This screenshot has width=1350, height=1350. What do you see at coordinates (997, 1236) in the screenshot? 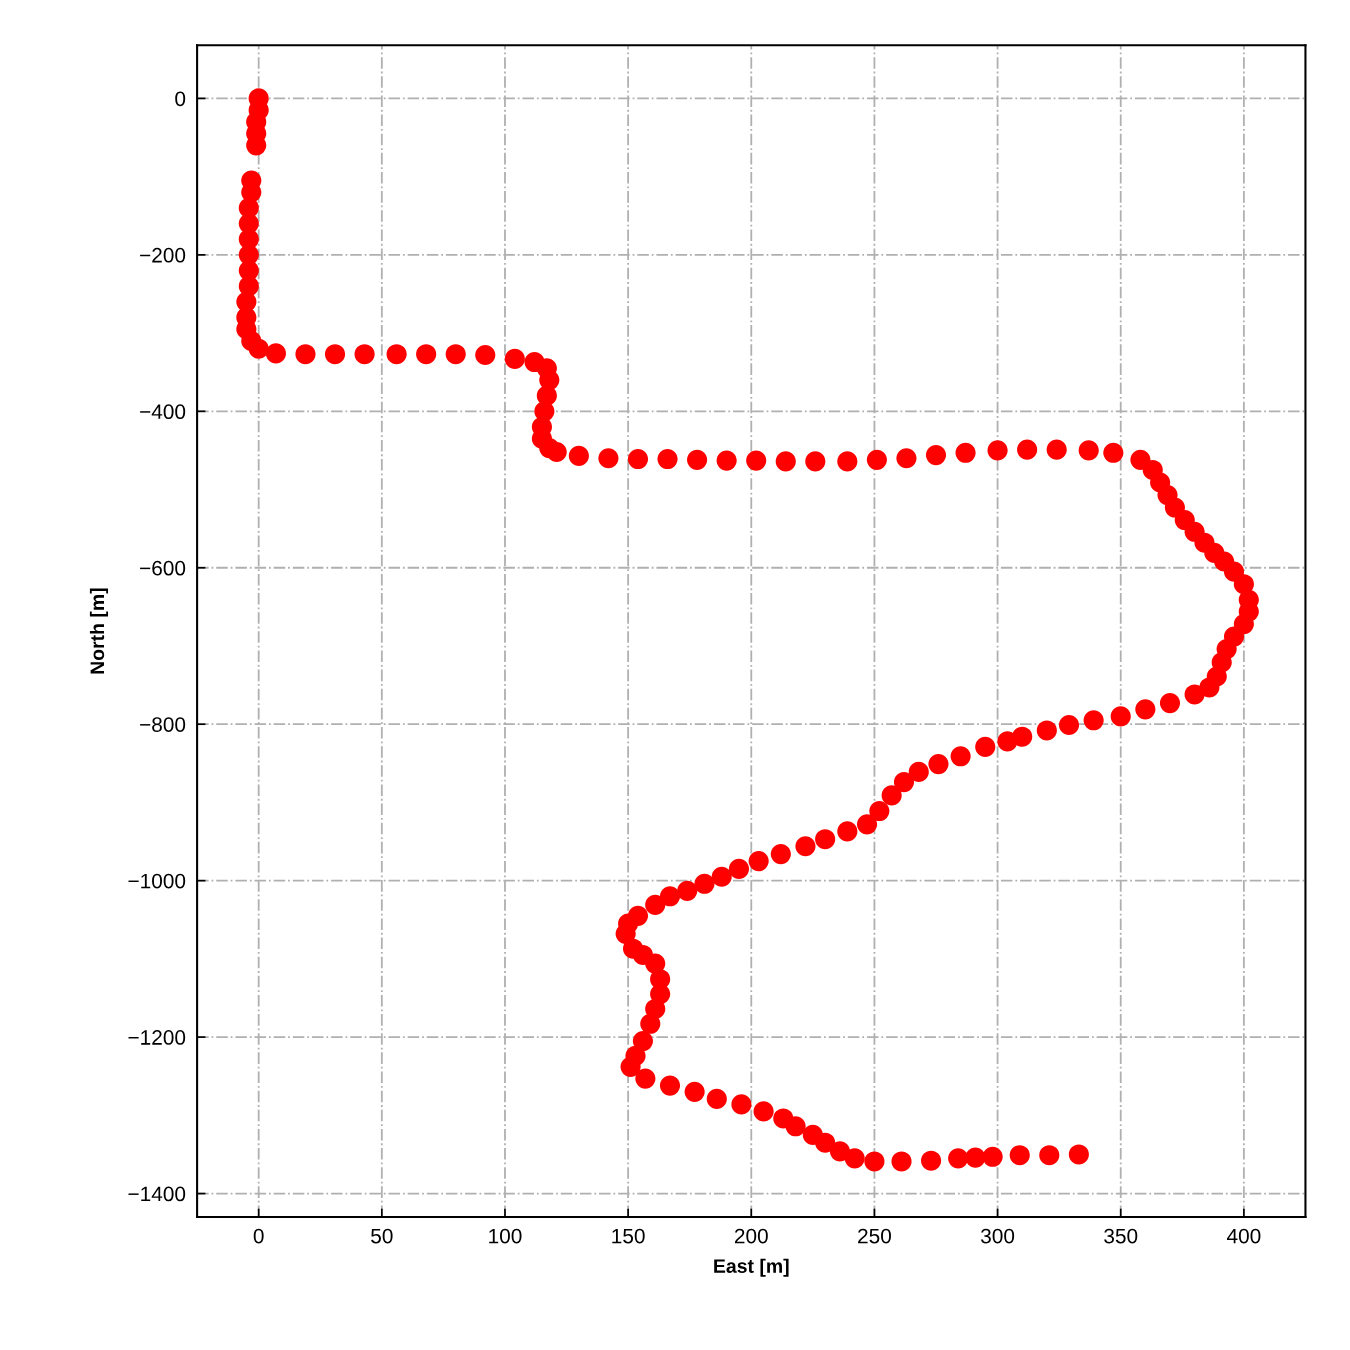
I see `x-tick-label: 300` at bounding box center [997, 1236].